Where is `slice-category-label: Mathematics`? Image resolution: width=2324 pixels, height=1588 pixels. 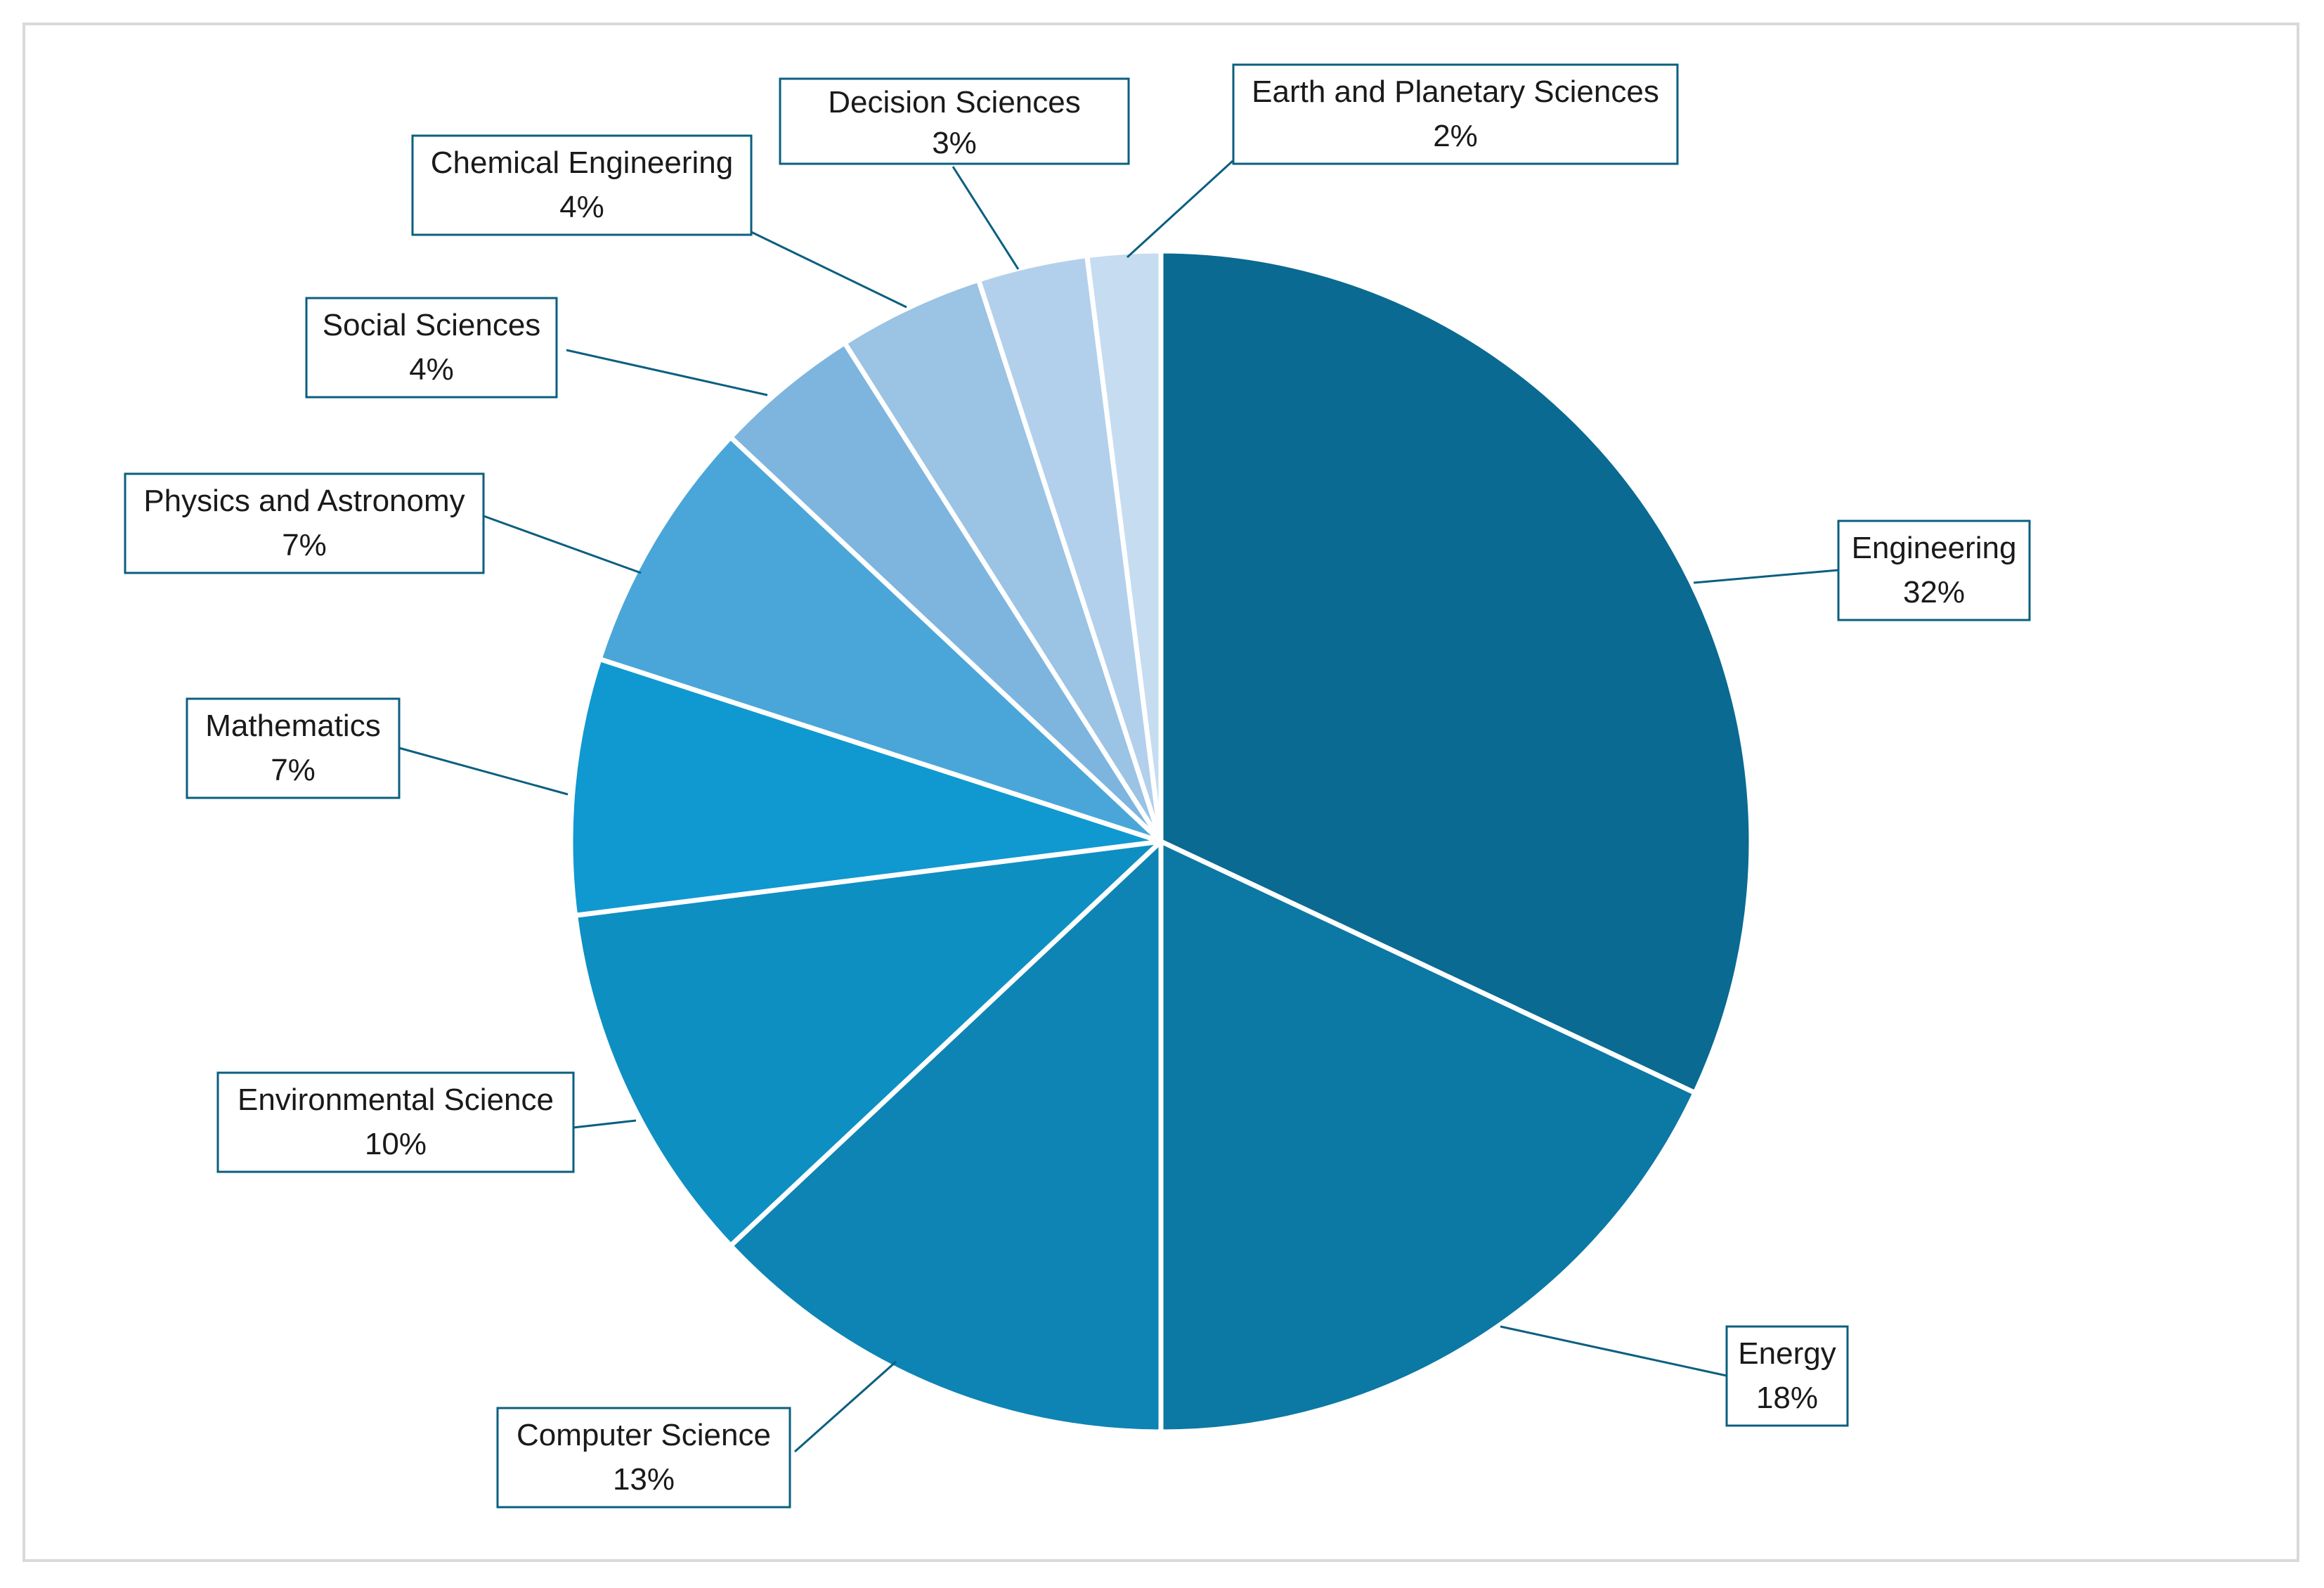 slice-category-label: Mathematics is located at coordinates (292, 726).